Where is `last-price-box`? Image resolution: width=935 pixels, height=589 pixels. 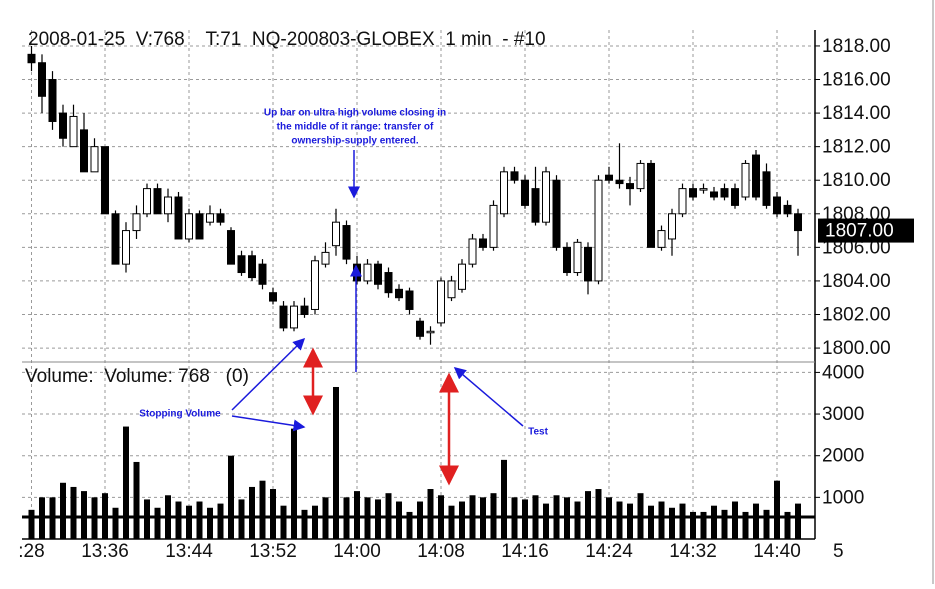
last-price-box is located at coordinates (866, 230).